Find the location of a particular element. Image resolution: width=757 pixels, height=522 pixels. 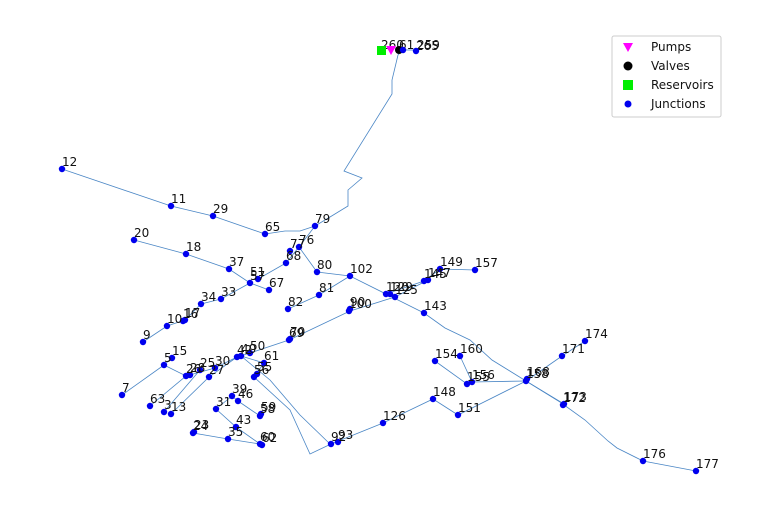

node-label: 120 is located at coordinates (397, 287).